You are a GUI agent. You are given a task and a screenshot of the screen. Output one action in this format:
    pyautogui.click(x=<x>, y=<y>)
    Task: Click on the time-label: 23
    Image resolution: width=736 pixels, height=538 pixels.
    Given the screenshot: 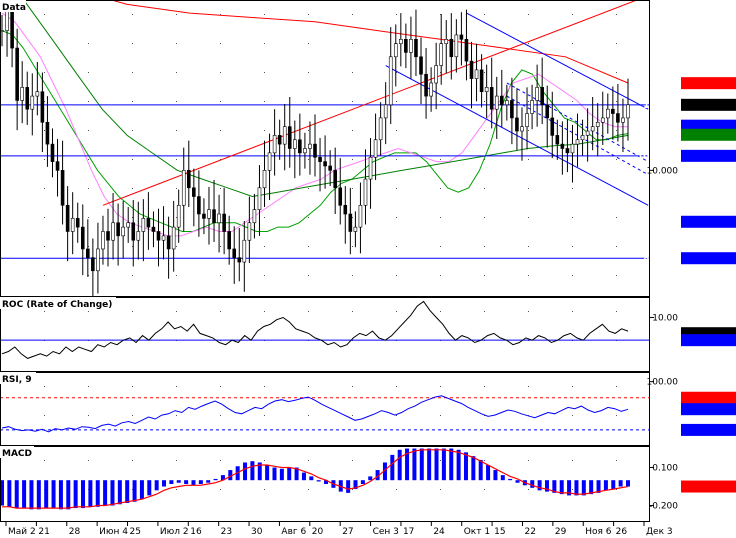 What is the action you would take?
    pyautogui.click(x=226, y=532)
    